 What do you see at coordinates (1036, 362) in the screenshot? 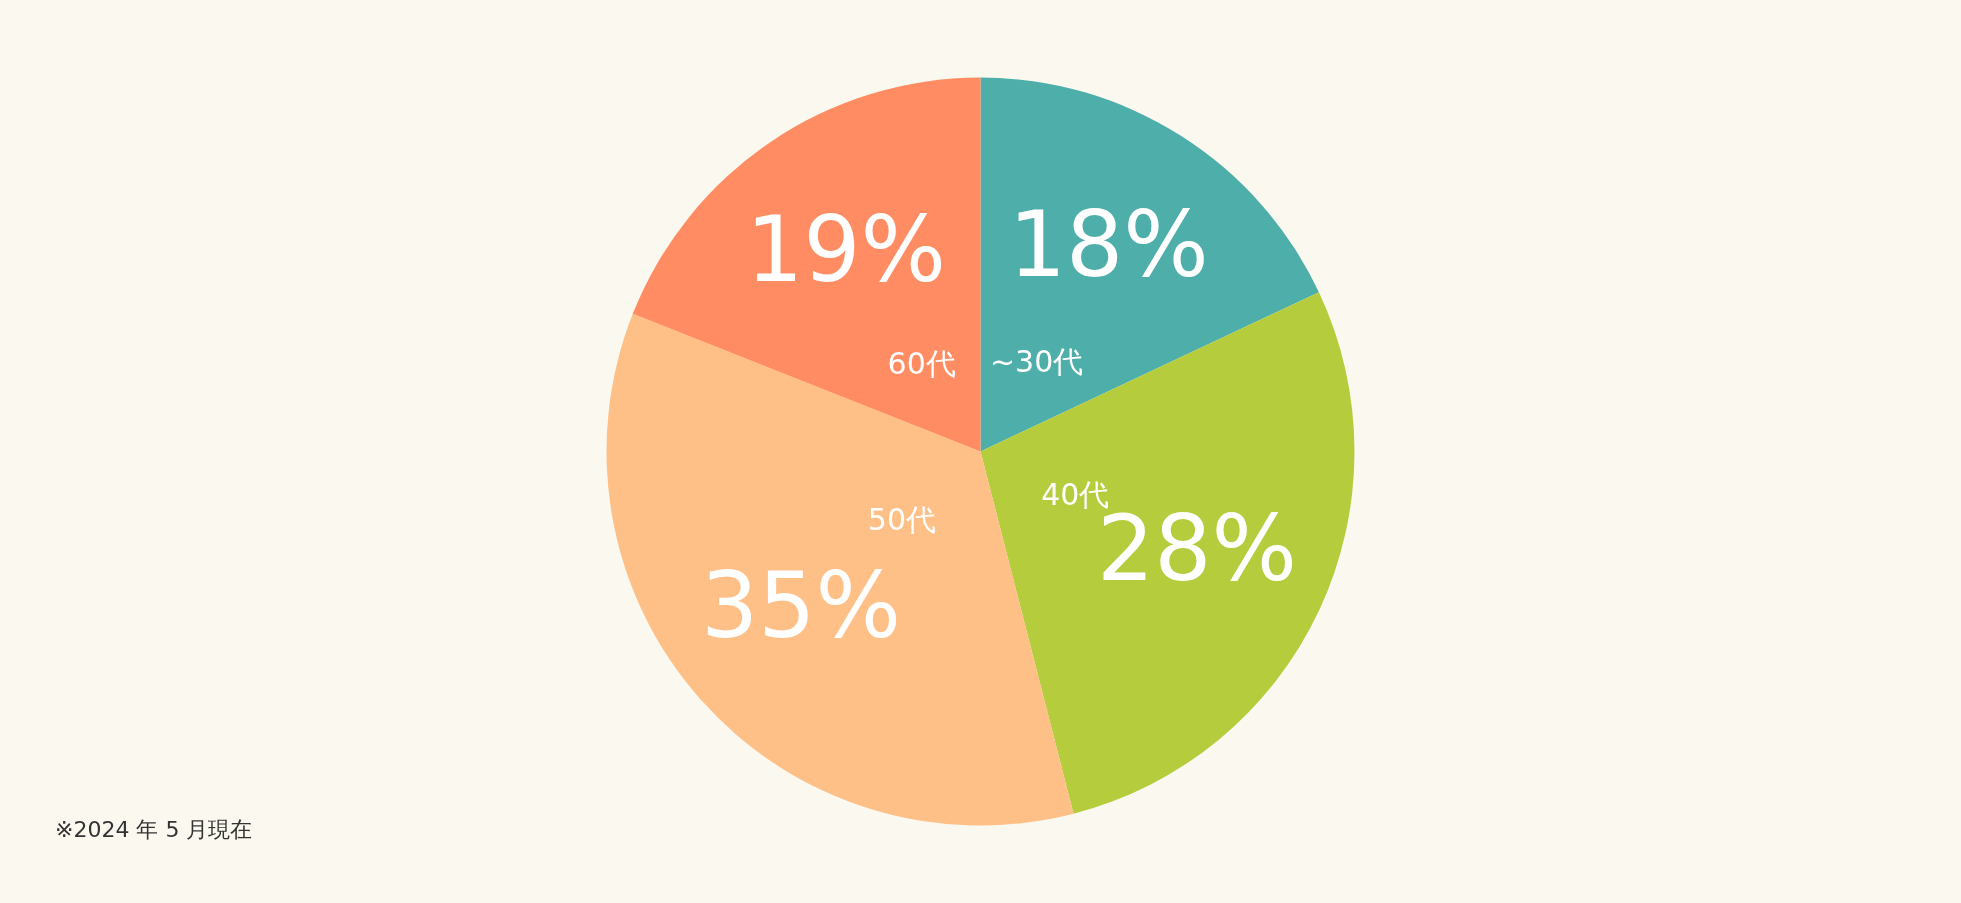
I see `slice-label: ~30代` at bounding box center [1036, 362].